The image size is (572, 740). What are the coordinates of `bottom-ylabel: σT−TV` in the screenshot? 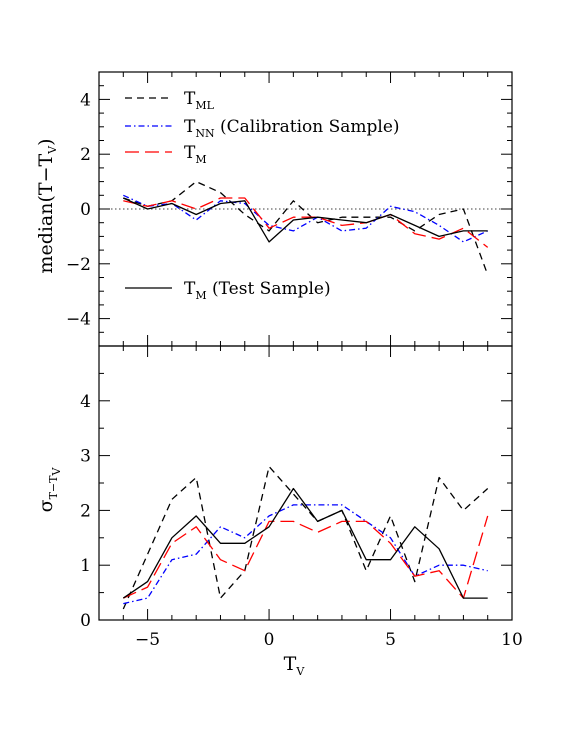 It's located at (49, 490).